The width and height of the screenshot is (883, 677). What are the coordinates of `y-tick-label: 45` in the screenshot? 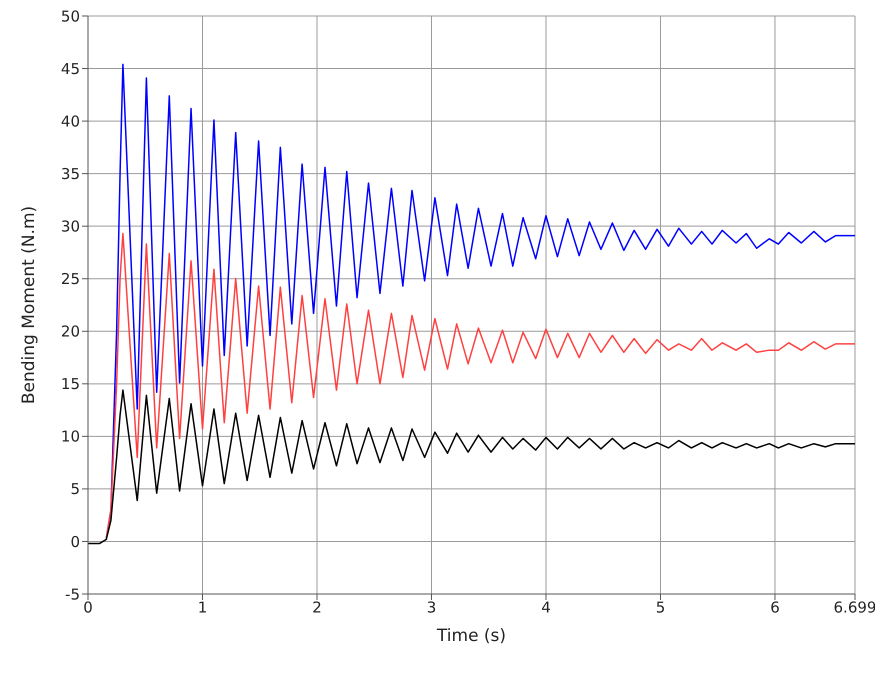 It's located at (70, 69).